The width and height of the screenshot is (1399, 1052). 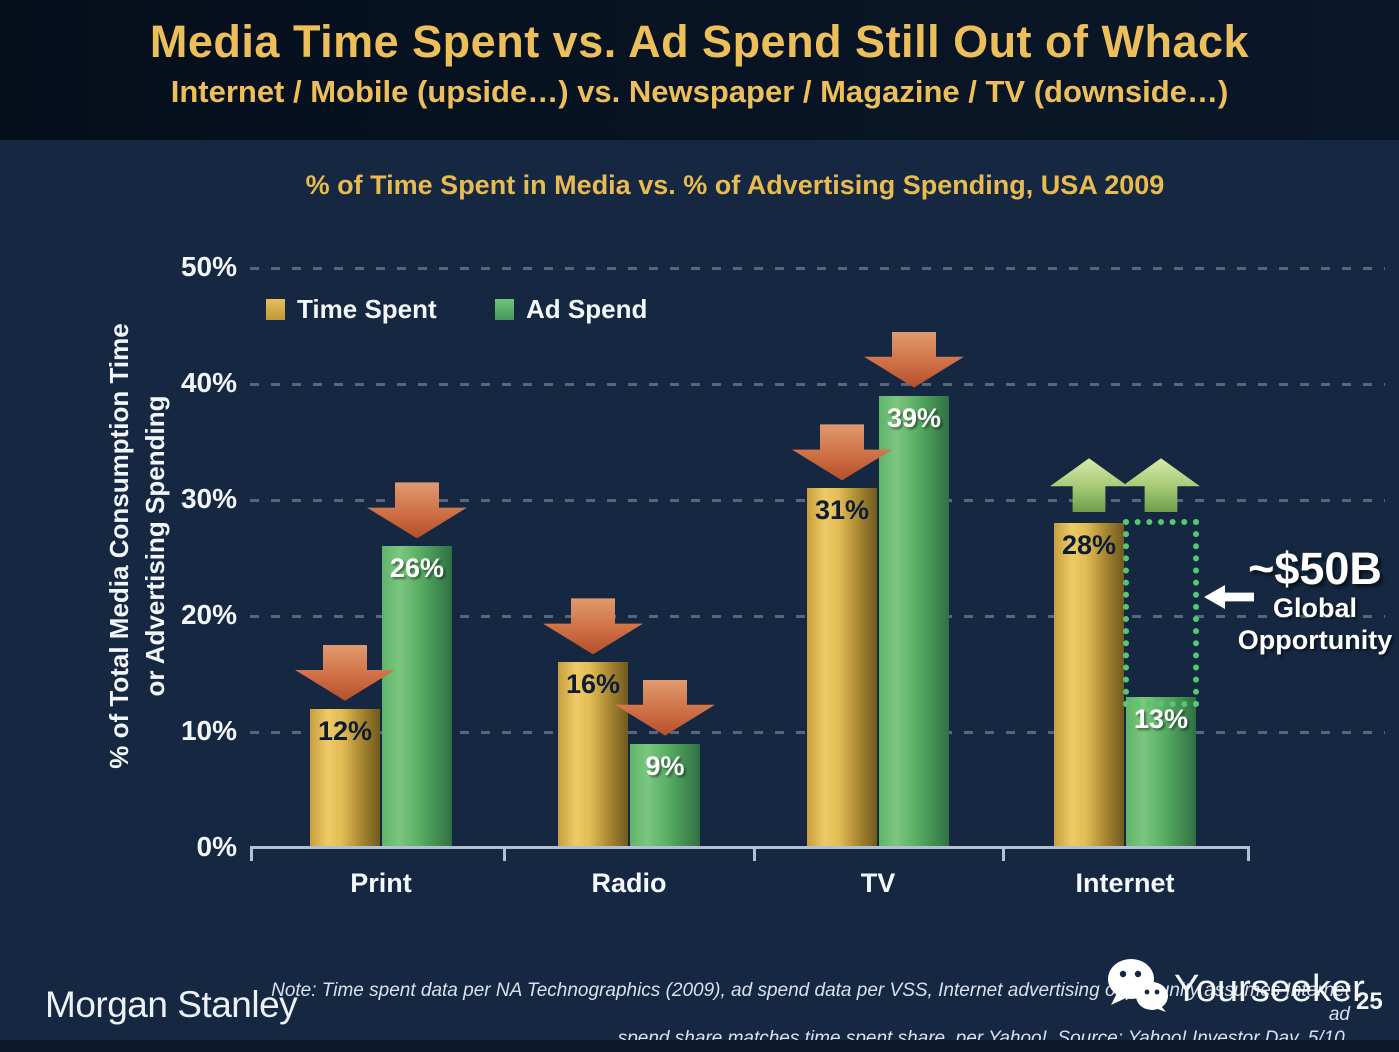 What do you see at coordinates (914, 417) in the screenshot?
I see `bar-value-tv-ad-spend: 39%` at bounding box center [914, 417].